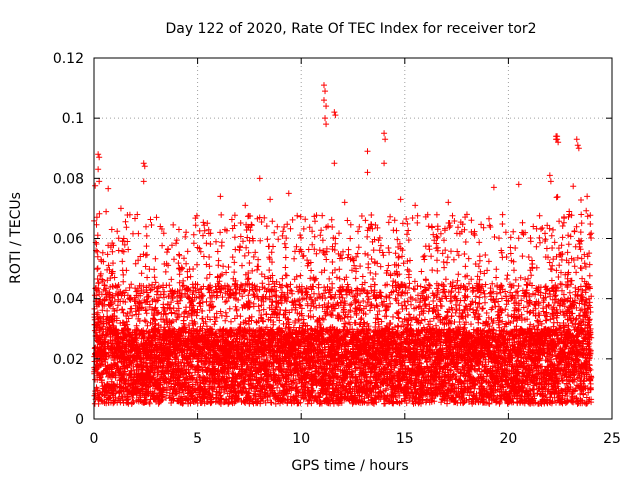  I want to click on y-tick-label: 0.06, so click(68, 240).